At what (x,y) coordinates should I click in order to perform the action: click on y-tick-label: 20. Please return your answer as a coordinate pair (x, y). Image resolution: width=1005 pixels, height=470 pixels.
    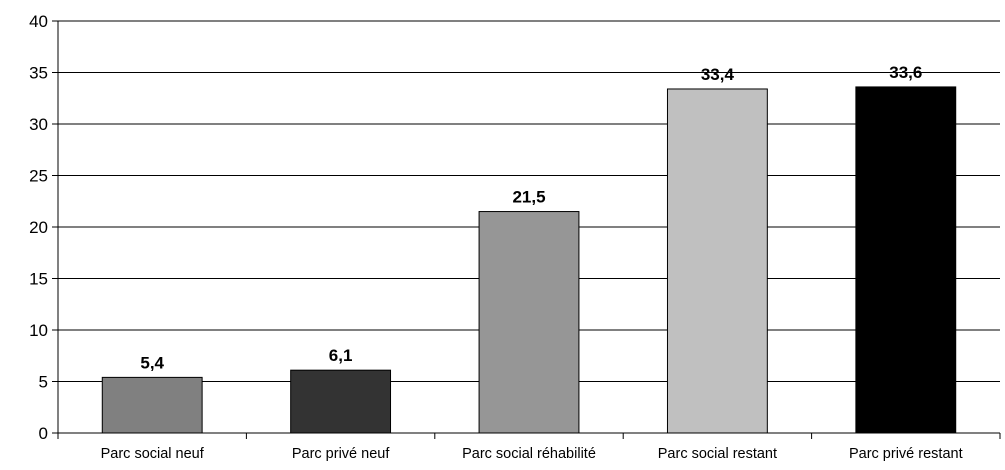
    Looking at the image, I should click on (38, 227).